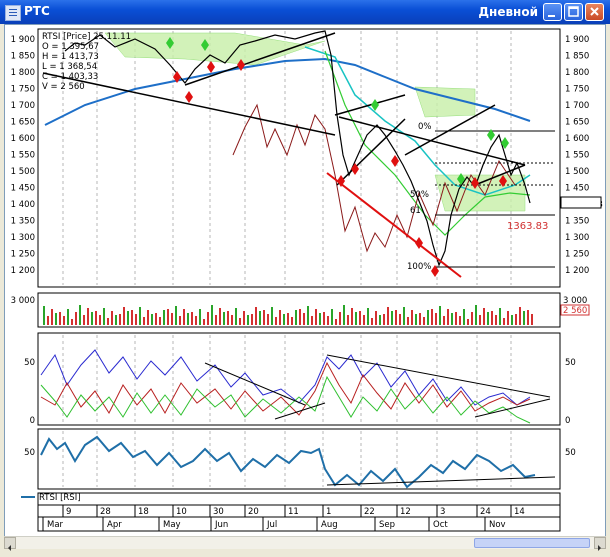 The width and height of the screenshot is (610, 557). What do you see at coordinates (575, 311) in the screenshot?
I see `volume-axis-value: 2 560` at bounding box center [575, 311].